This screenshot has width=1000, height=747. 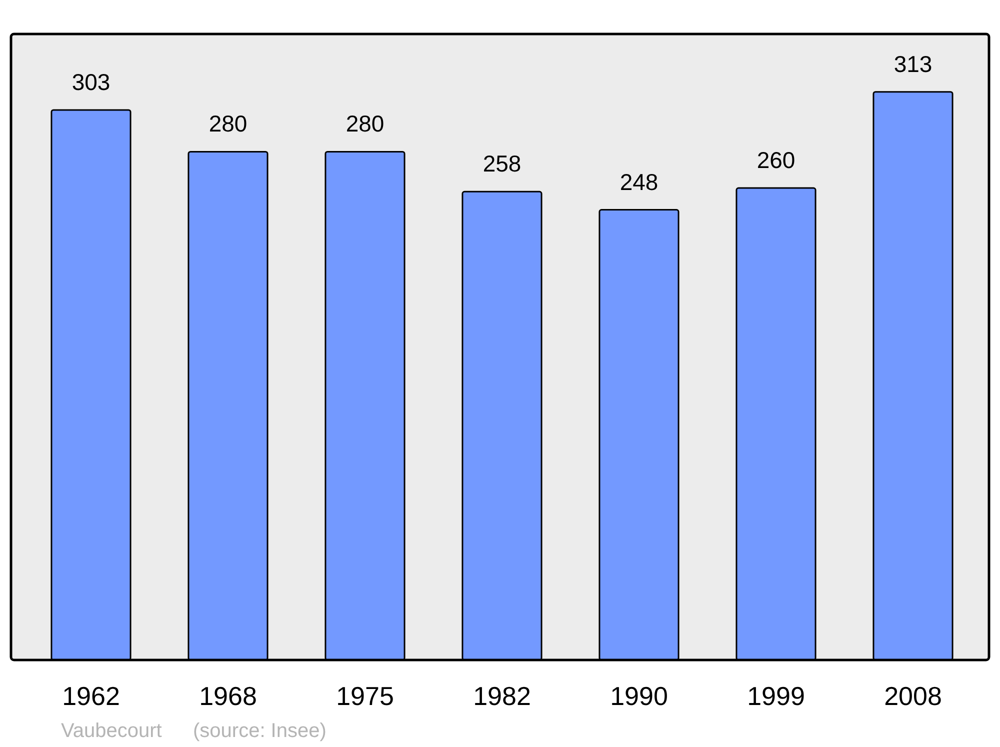 What do you see at coordinates (776, 160) in the screenshot?
I see `data-label: 260` at bounding box center [776, 160].